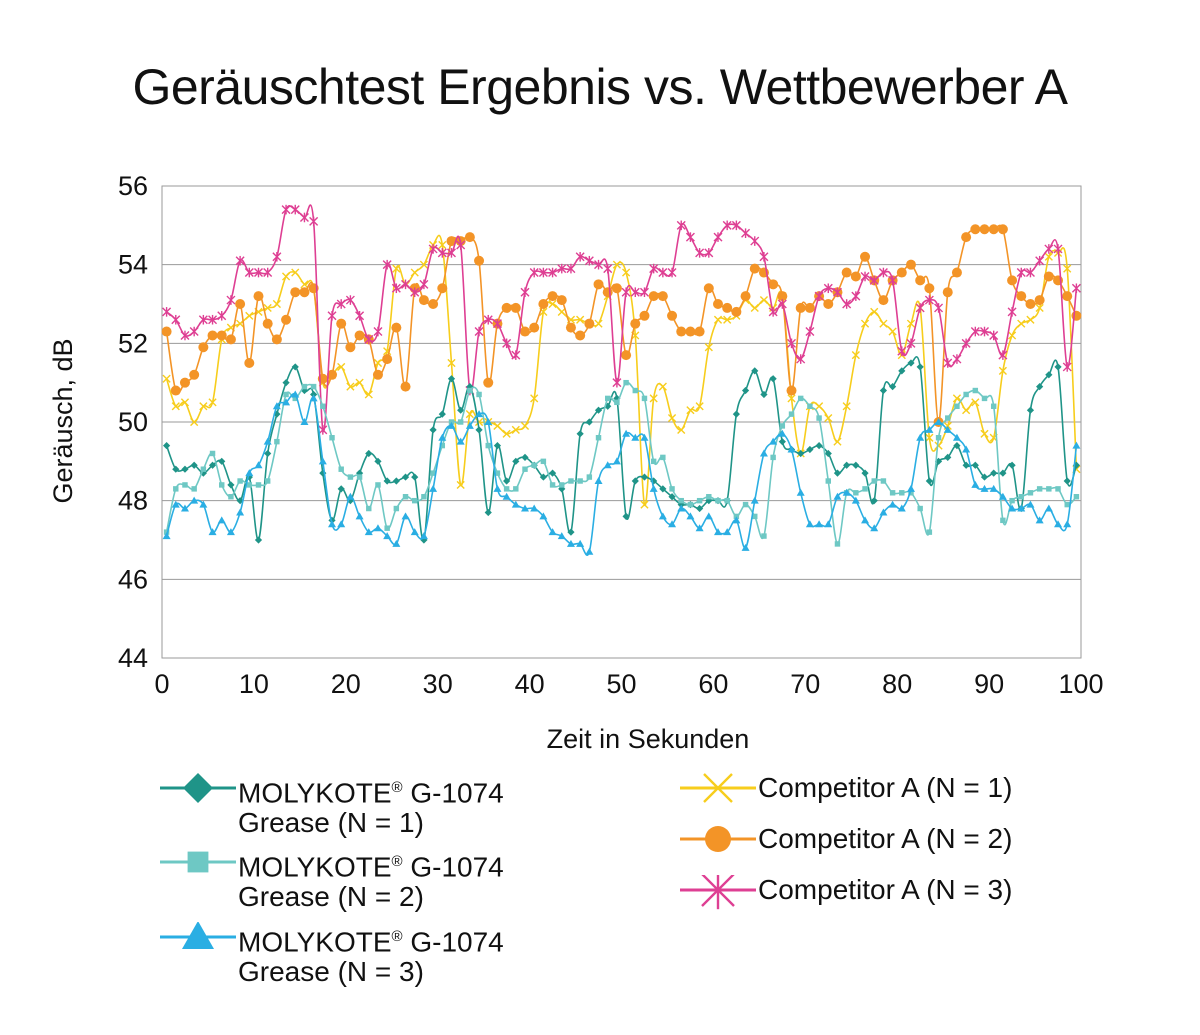 The height and width of the screenshot is (1035, 1200). Describe the element at coordinates (133, 579) in the screenshot. I see `y-tick-label: 46` at that location.